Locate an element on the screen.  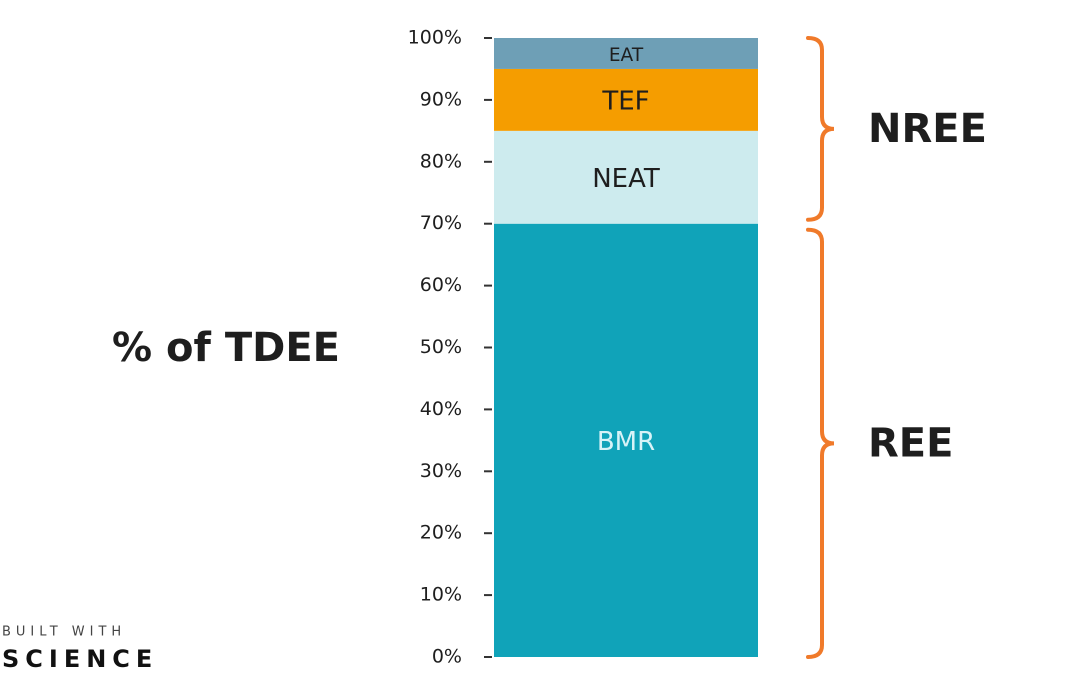
y-tick-label: 30% is located at coordinates (441, 471).